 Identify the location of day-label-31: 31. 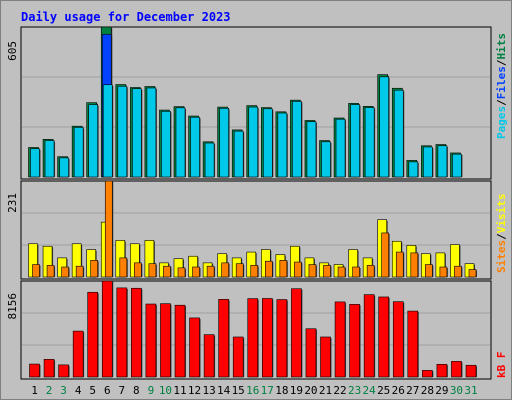
(470, 390).